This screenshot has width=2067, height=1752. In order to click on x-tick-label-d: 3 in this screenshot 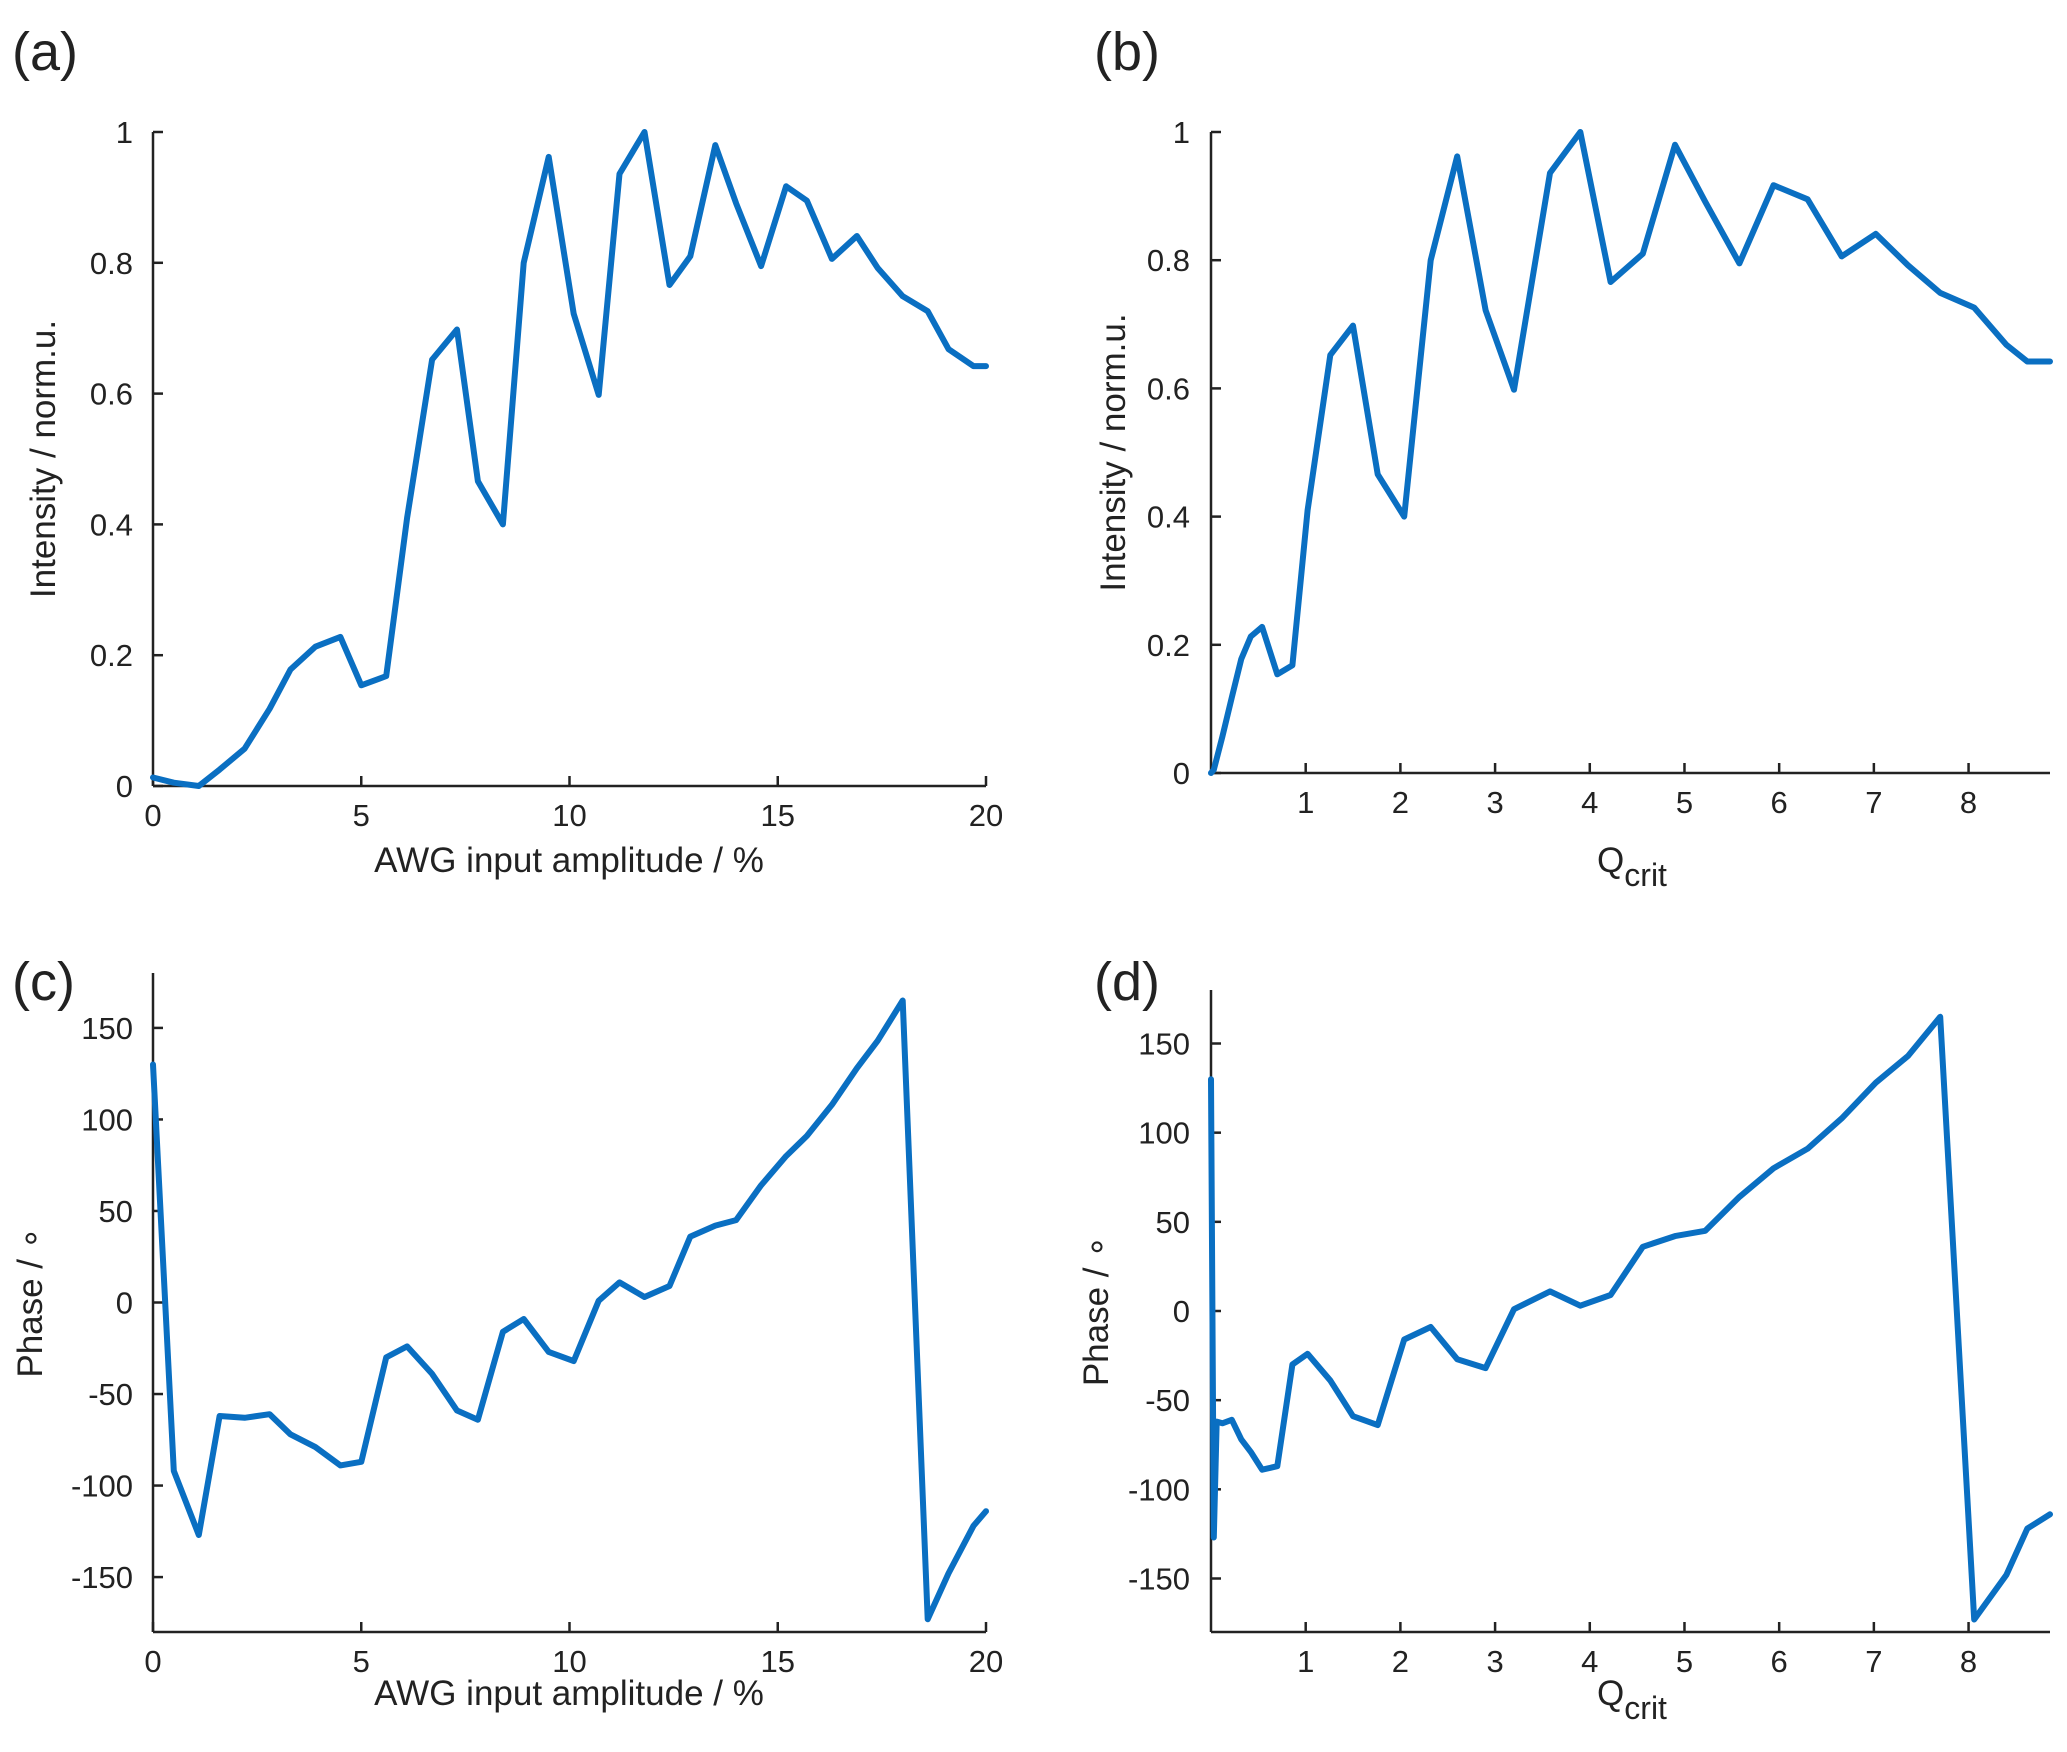, I will do `click(1494, 1661)`.